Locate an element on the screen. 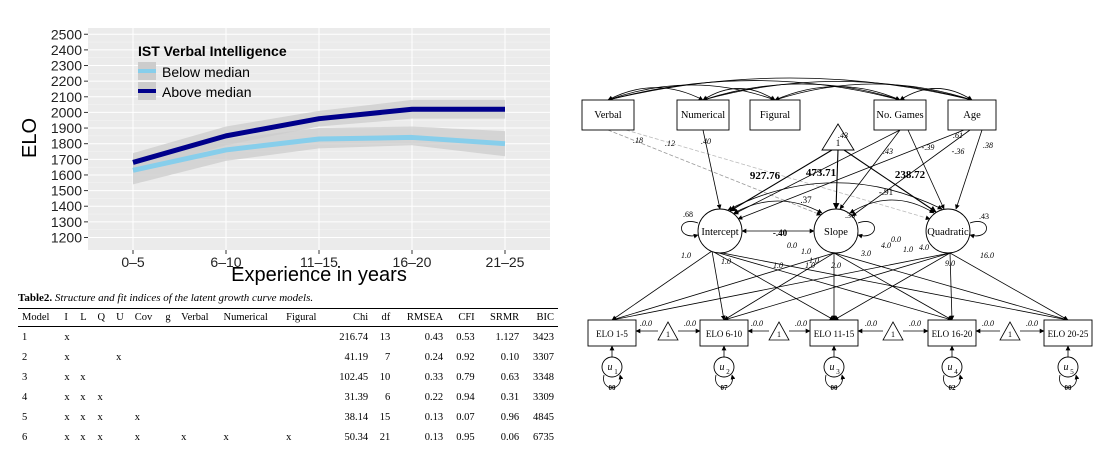 This screenshot has height=463, width=1105. loading-slope is located at coordinates (893, 286).